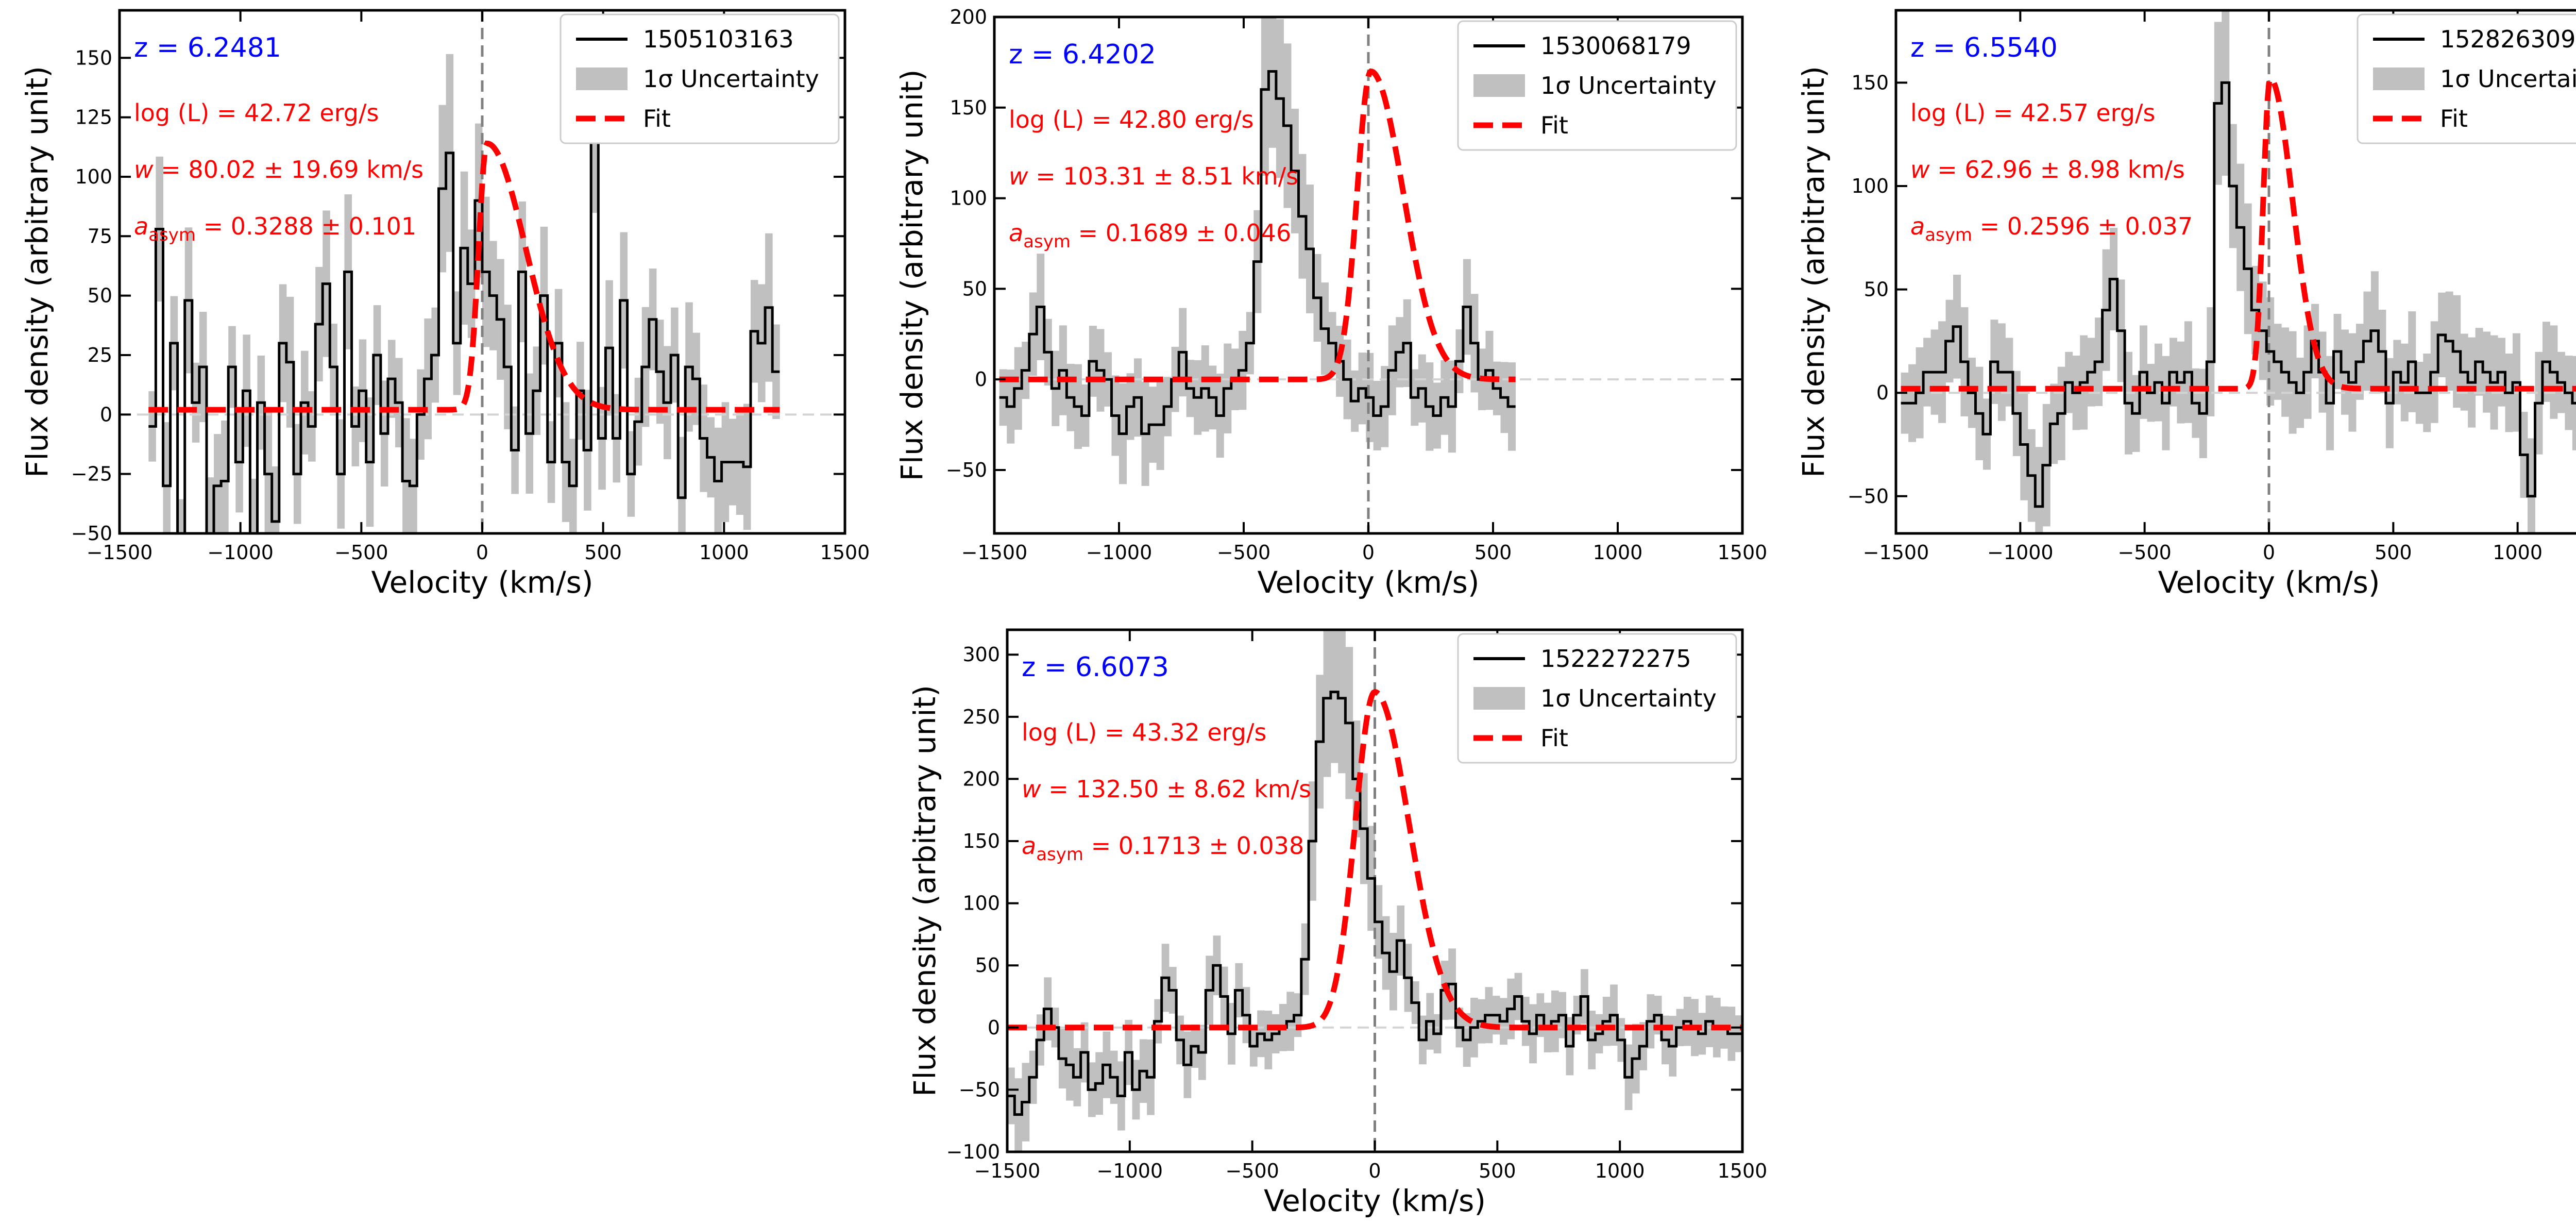  Describe the element at coordinates (464, 276) in the screenshot. I see `panel-1-fit-line` at that location.